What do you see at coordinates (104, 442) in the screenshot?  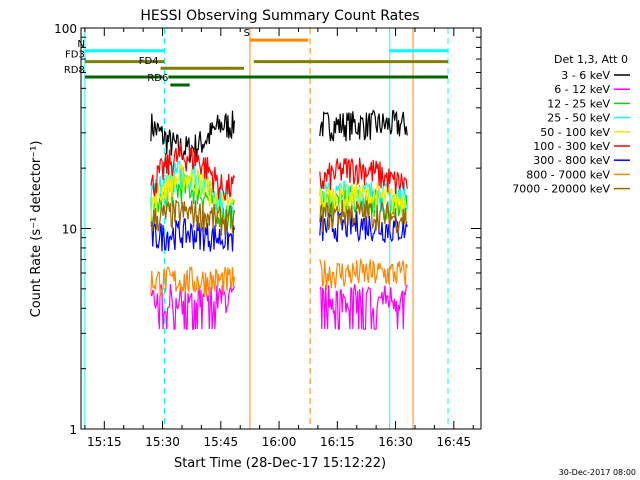 I see `x-tick-label: 15:15` at bounding box center [104, 442].